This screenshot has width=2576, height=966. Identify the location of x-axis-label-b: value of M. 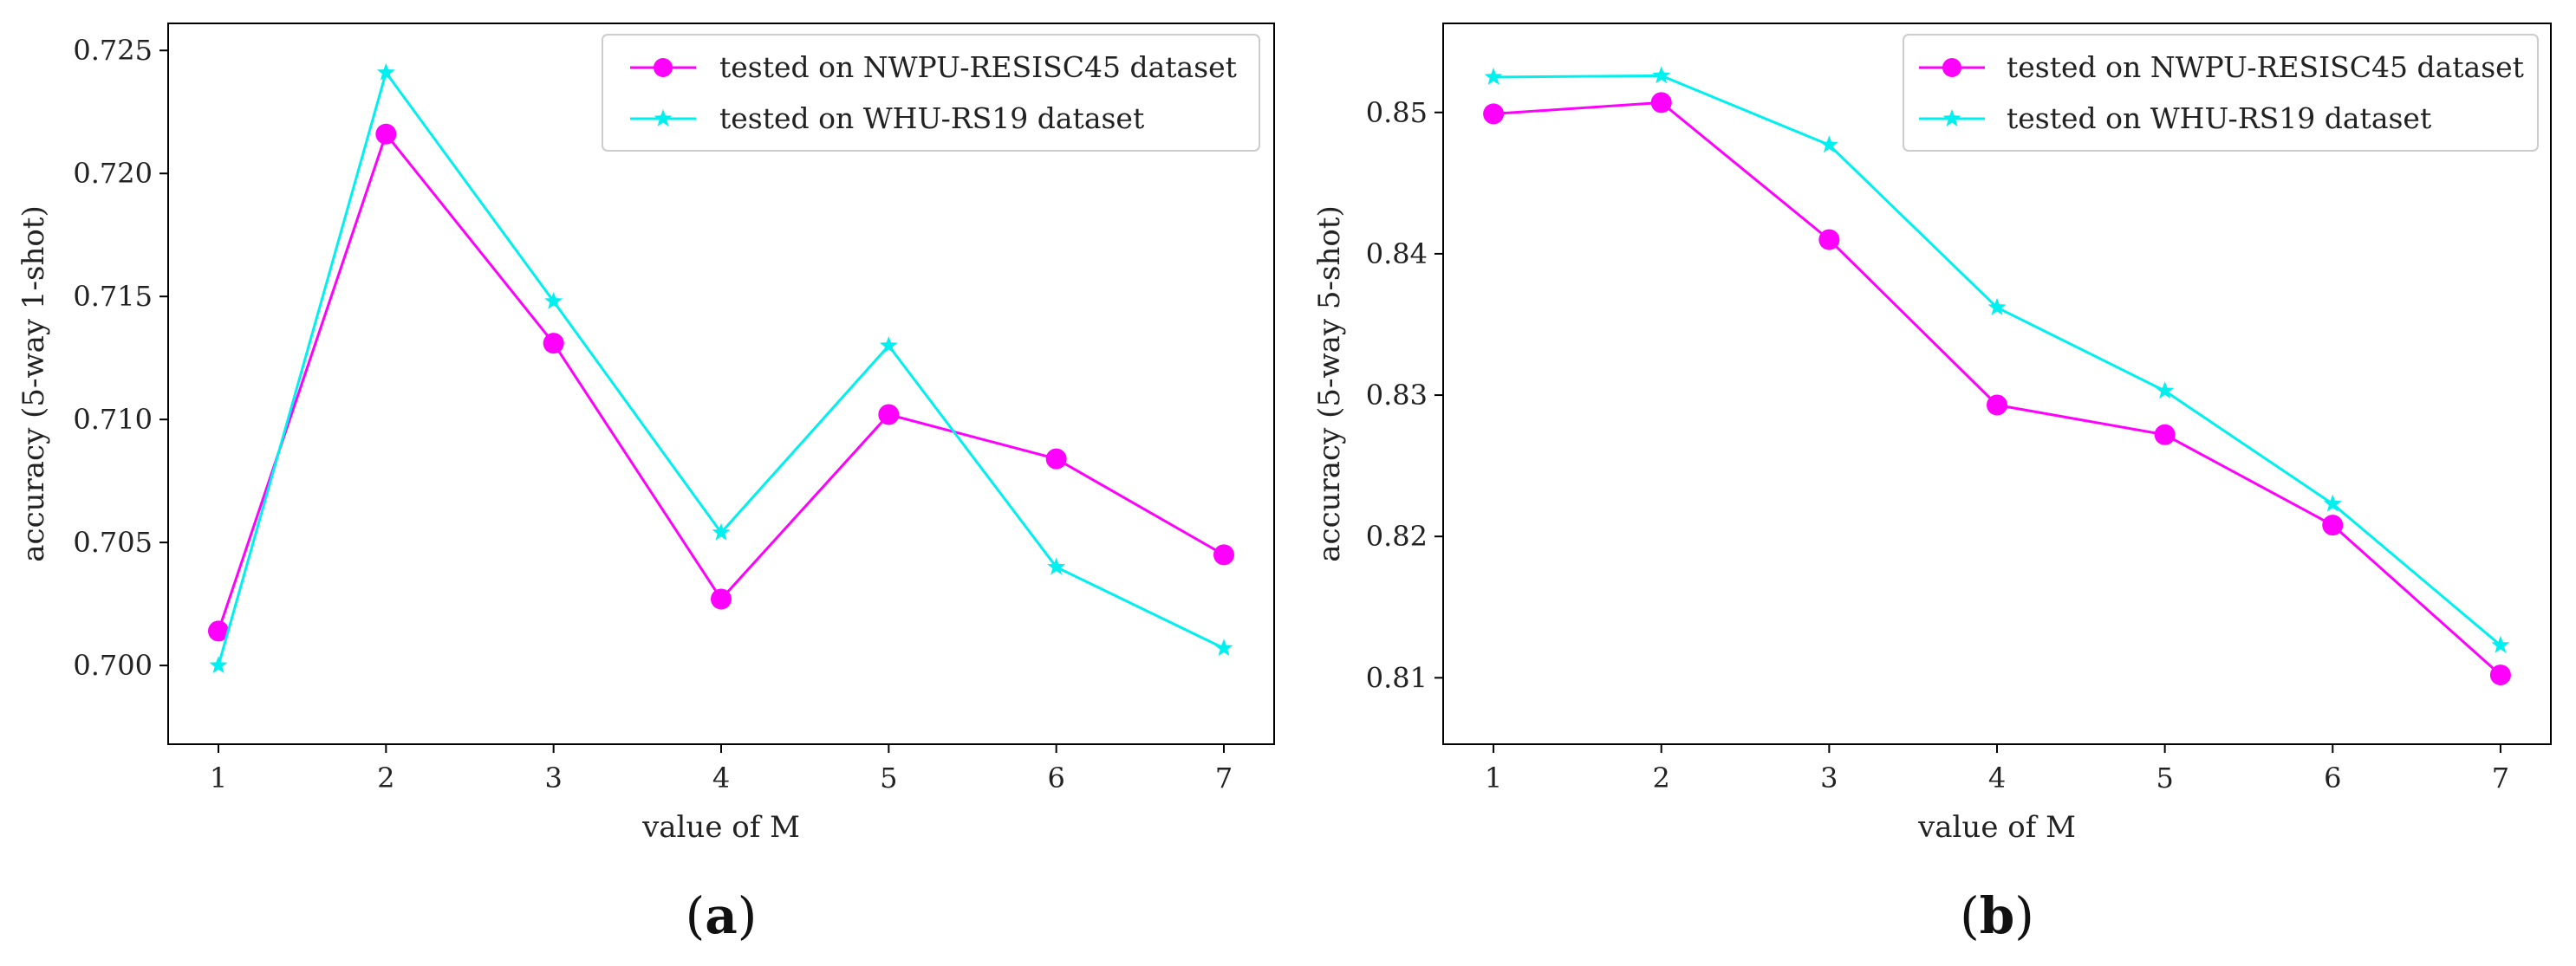
(1996, 827).